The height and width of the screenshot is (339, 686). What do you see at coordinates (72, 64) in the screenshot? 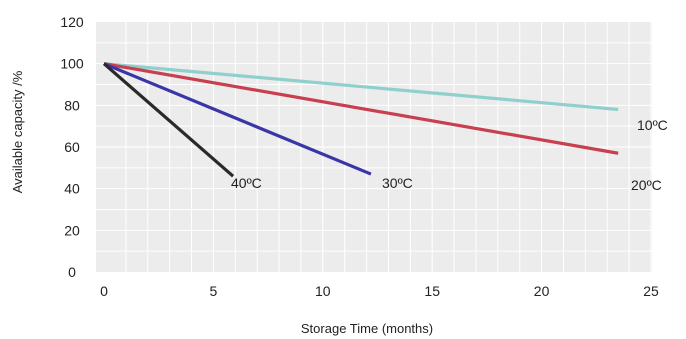
I see `y-tick-label: 100` at bounding box center [72, 64].